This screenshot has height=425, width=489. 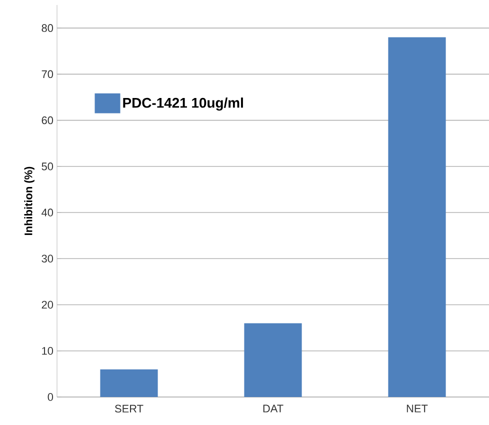 What do you see at coordinates (48, 351) in the screenshot?
I see `y-tick-label: 10` at bounding box center [48, 351].